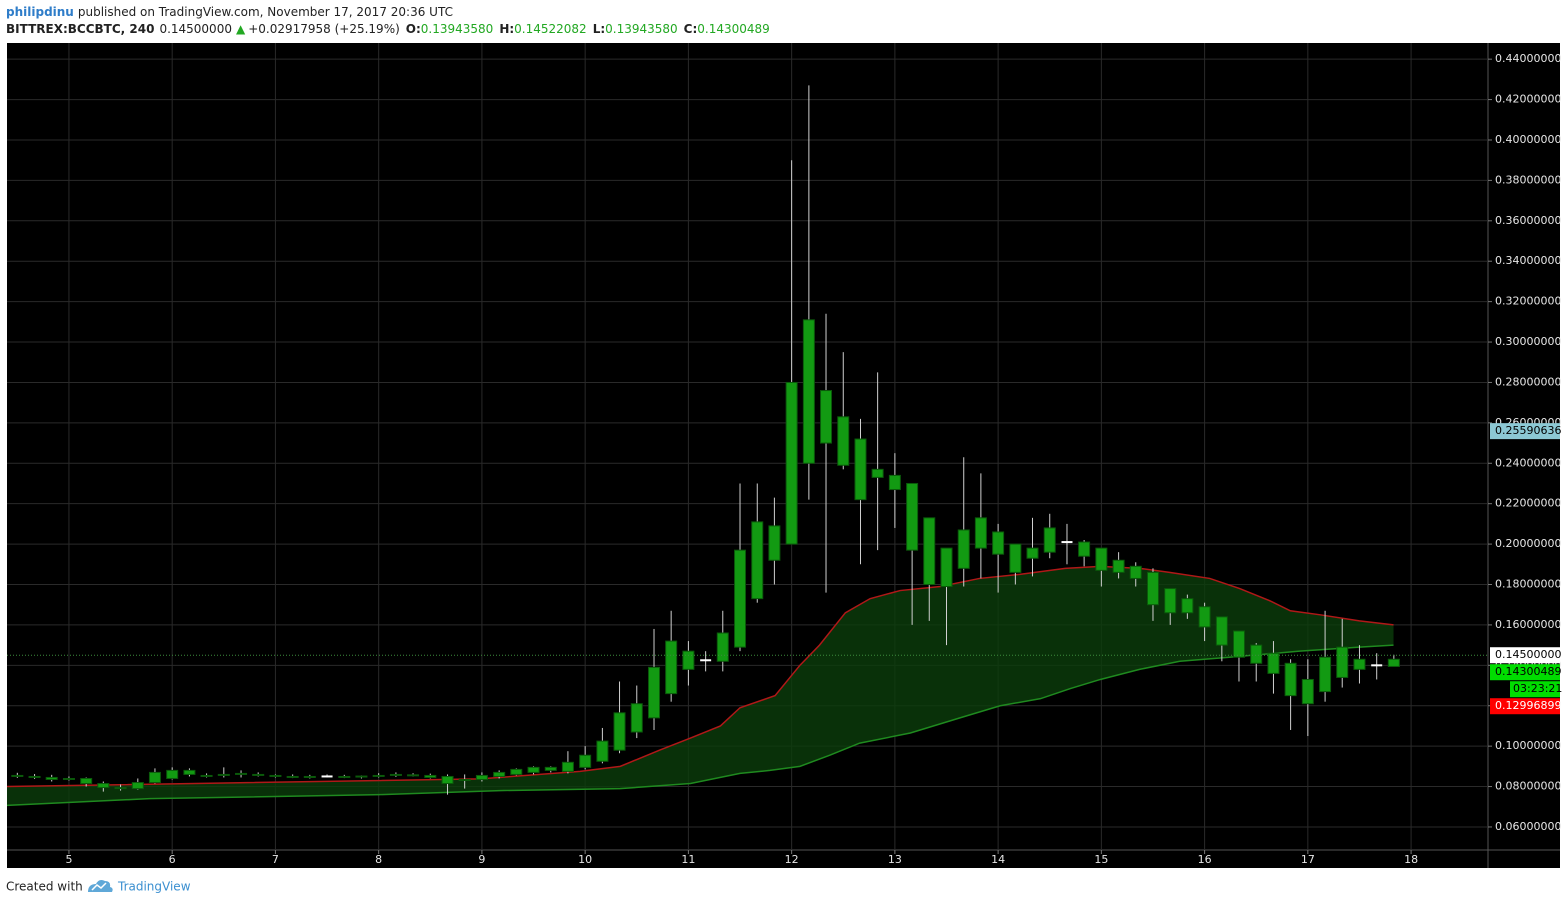 The width and height of the screenshot is (1566, 905). Describe the element at coordinates (1528, 826) in the screenshot. I see `y-tick-label: 0.06000000` at that location.